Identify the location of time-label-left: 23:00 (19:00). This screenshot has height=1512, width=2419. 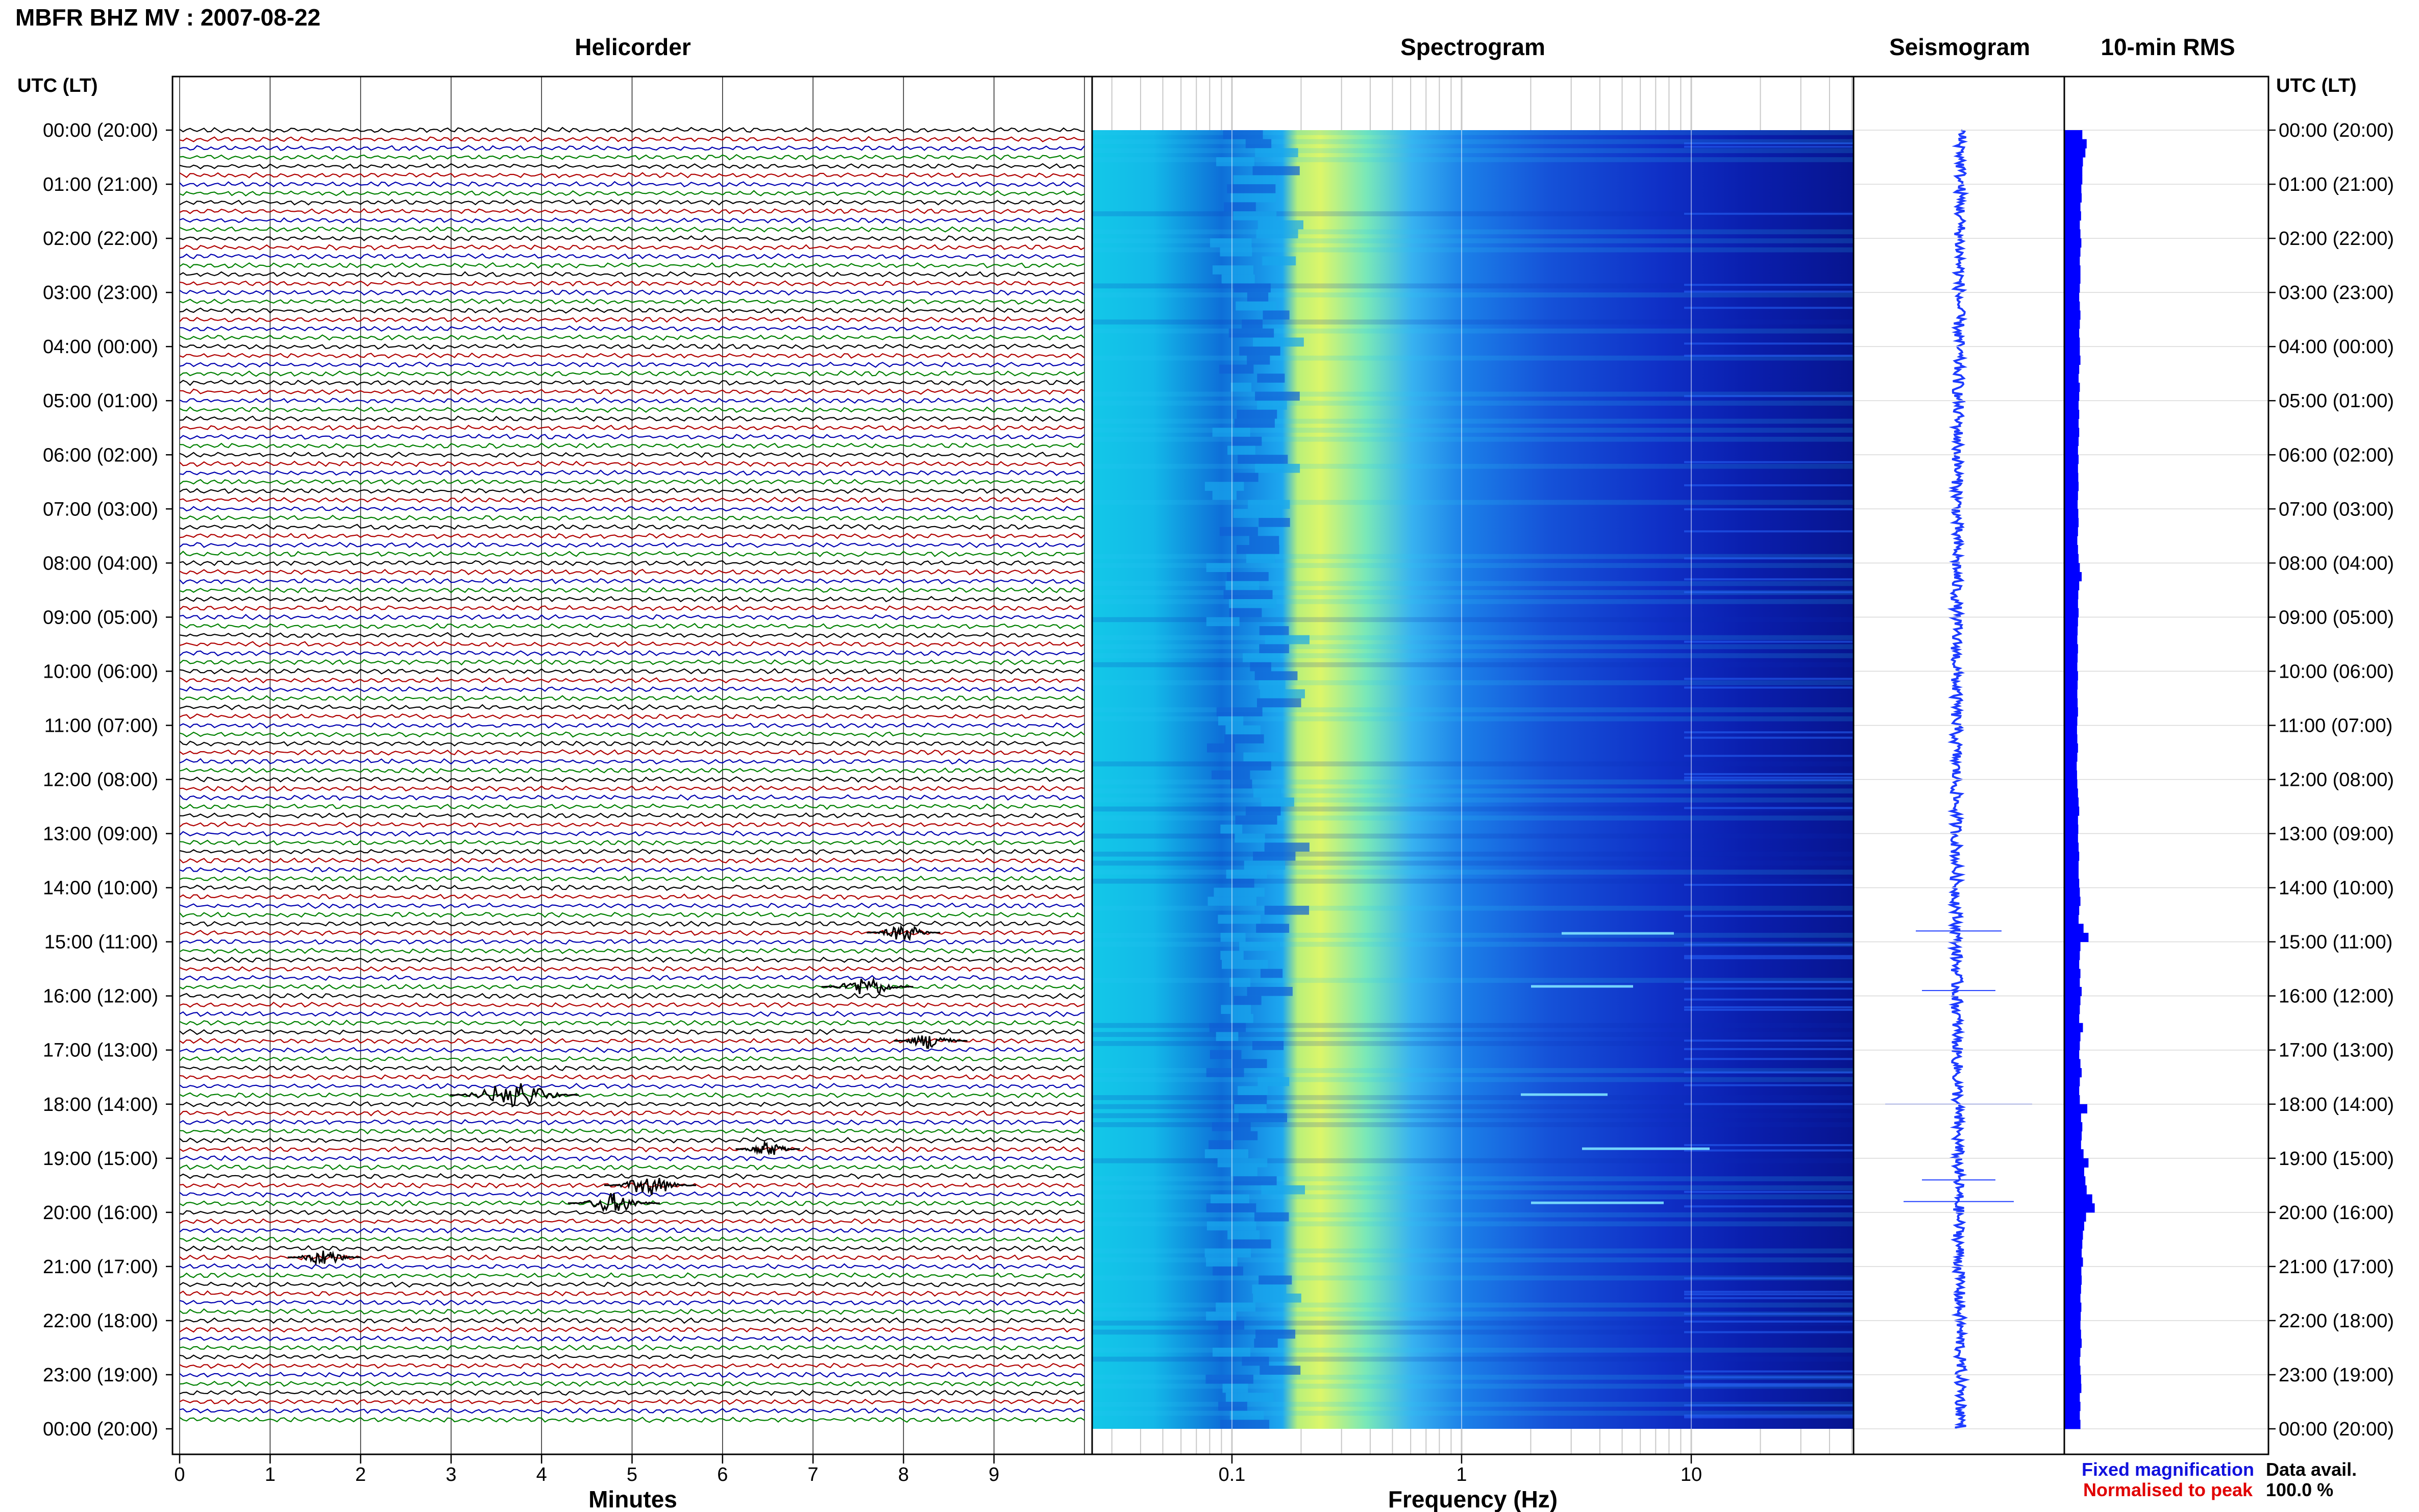
(100, 1375).